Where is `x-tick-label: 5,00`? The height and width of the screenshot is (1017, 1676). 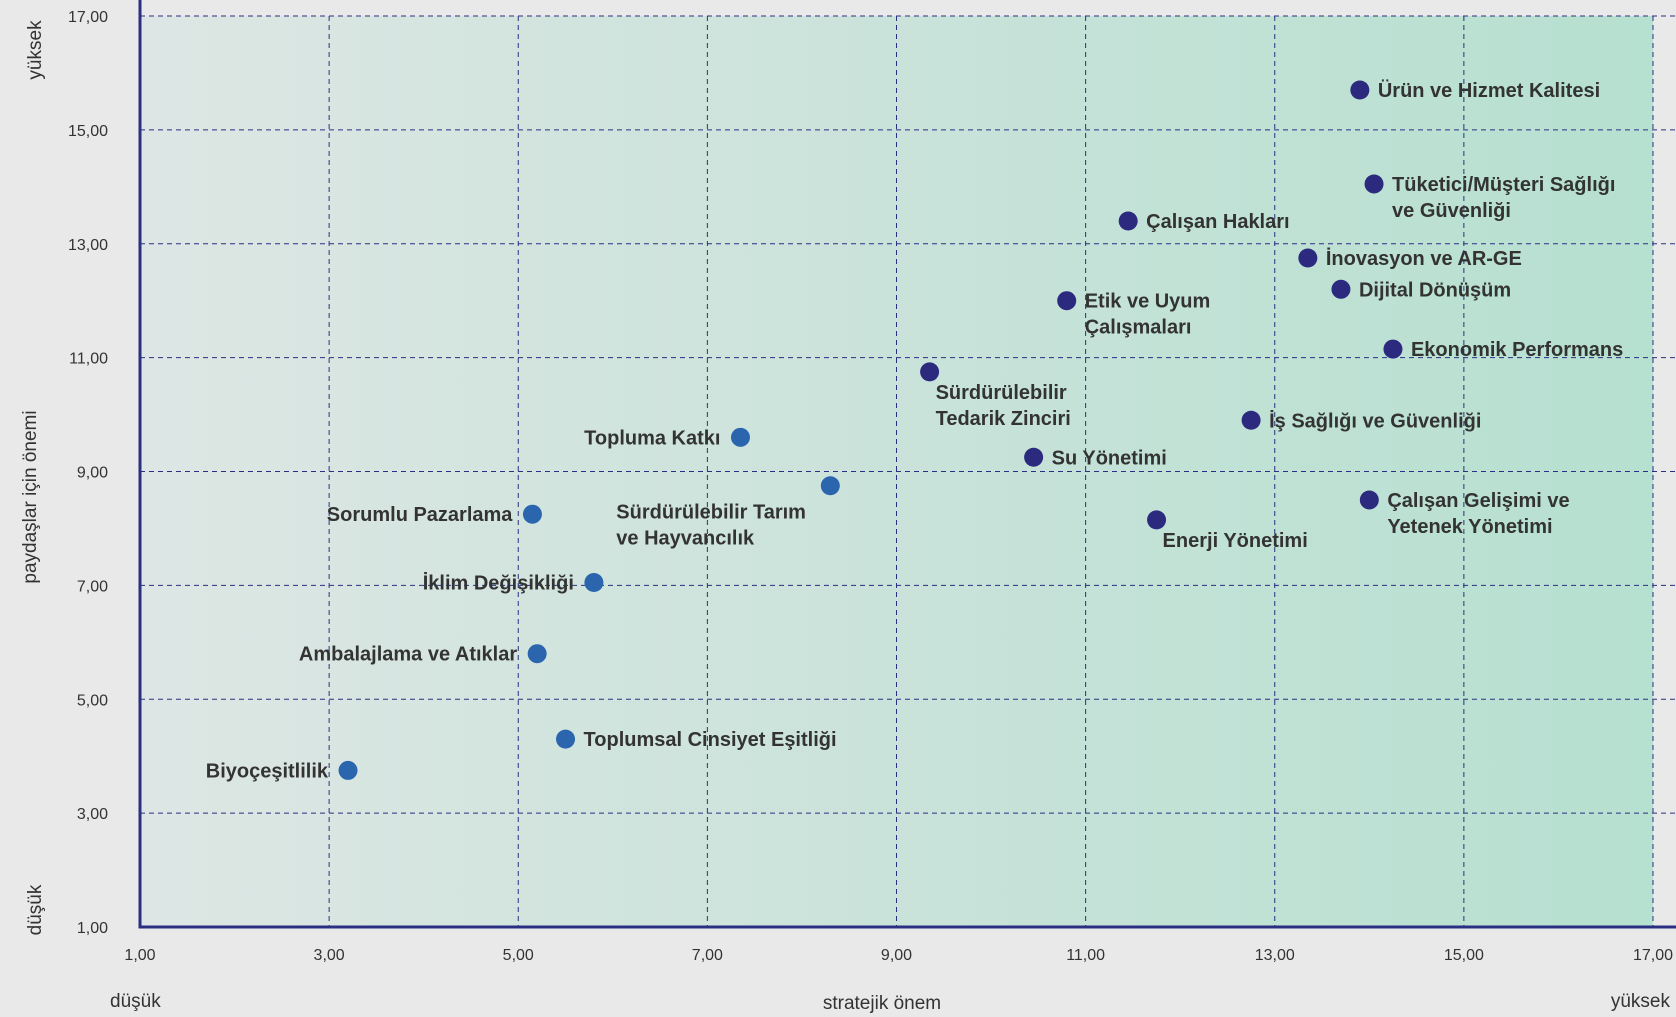
x-tick-label: 5,00 is located at coordinates (518, 955).